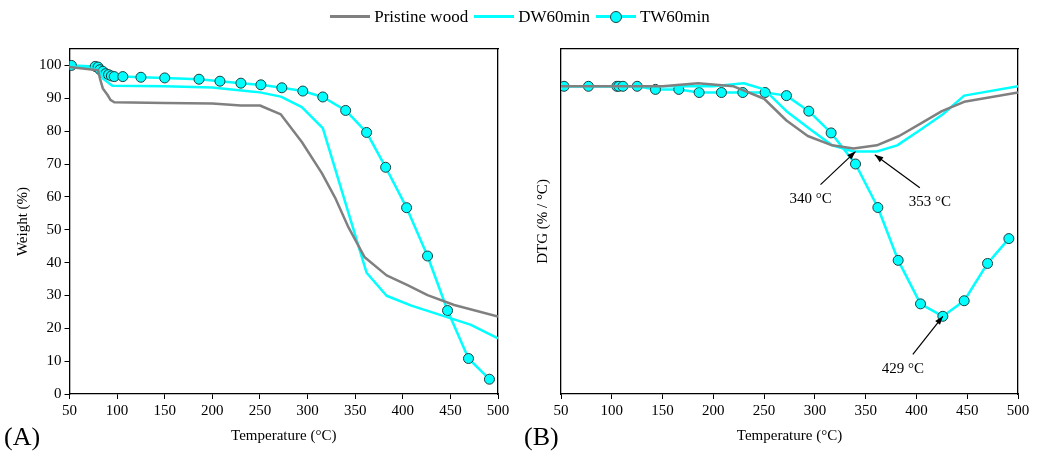 This screenshot has height=453, width=1040. What do you see at coordinates (54, 130) in the screenshot?
I see `y-tick-label: 80` at bounding box center [54, 130].